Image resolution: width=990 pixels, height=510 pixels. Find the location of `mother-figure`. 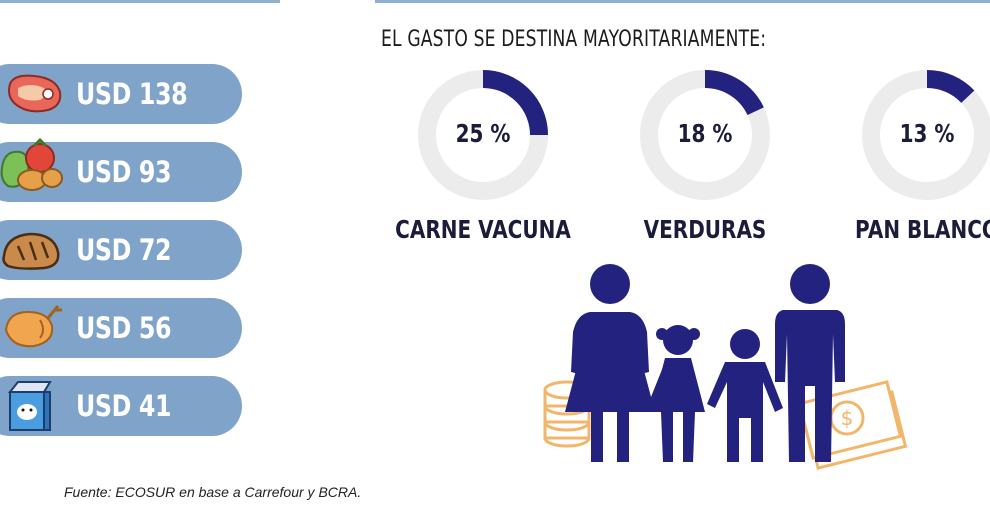

mother-figure is located at coordinates (610, 363).